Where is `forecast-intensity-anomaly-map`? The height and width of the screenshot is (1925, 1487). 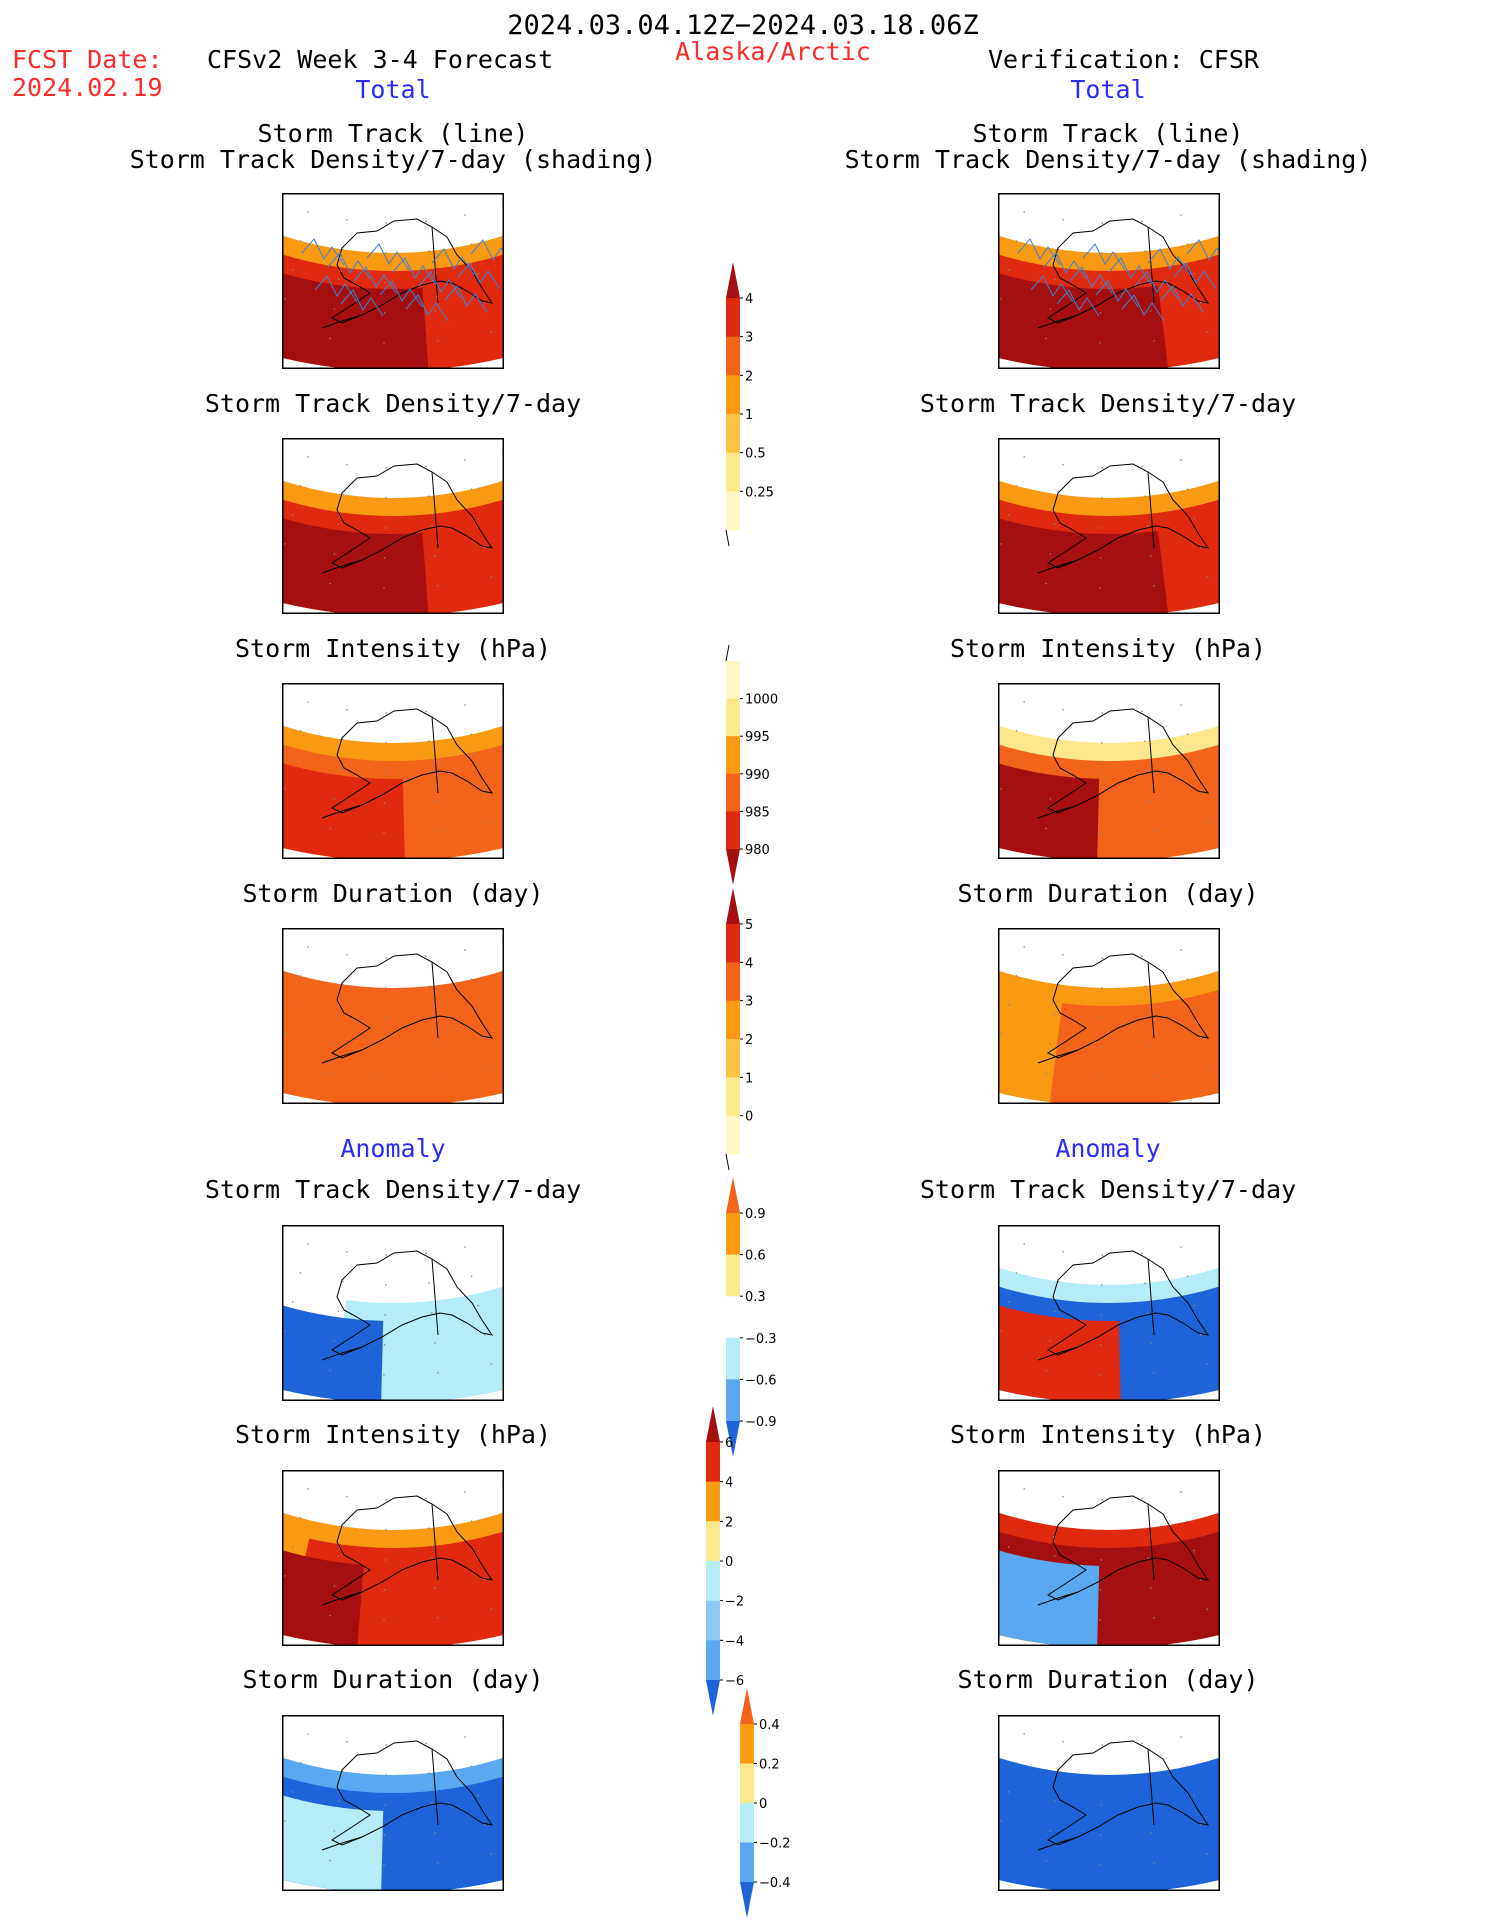 forecast-intensity-anomaly-map is located at coordinates (393, 1558).